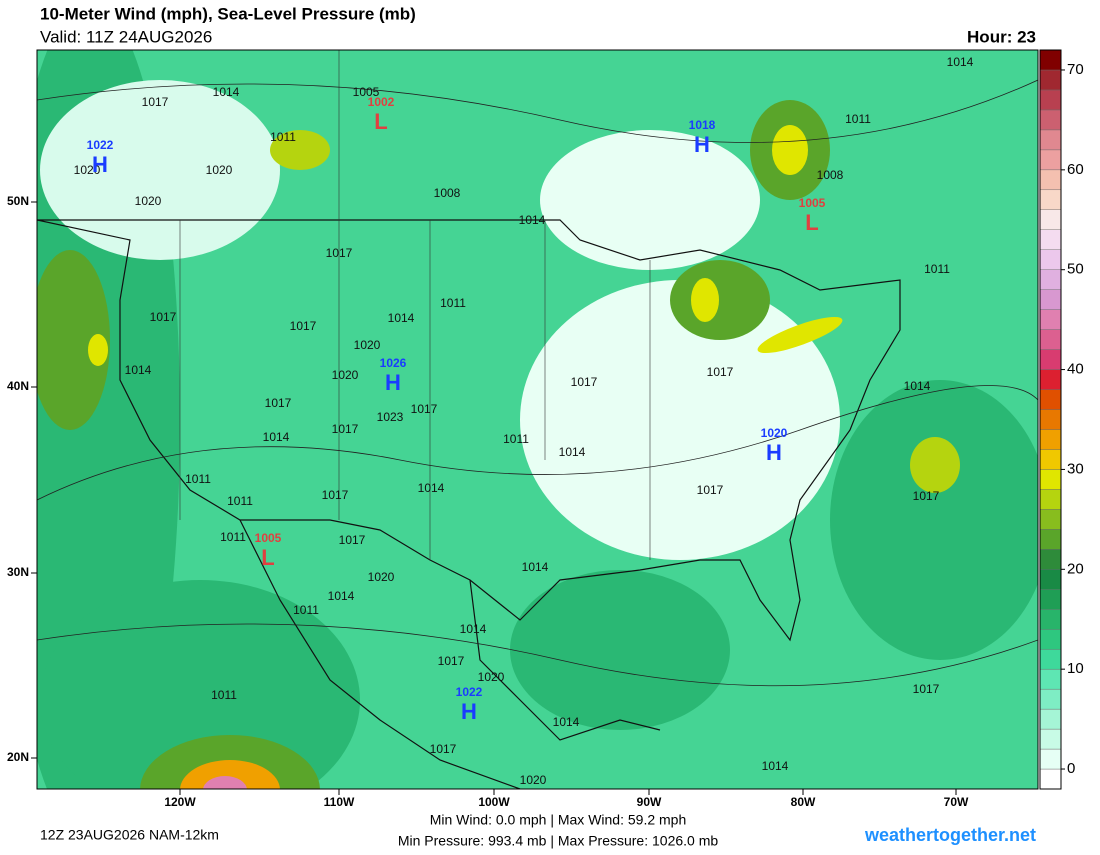 This screenshot has height=855, width=1100. Describe the element at coordinates (620, 650) in the screenshot. I see `field-gulf` at that location.